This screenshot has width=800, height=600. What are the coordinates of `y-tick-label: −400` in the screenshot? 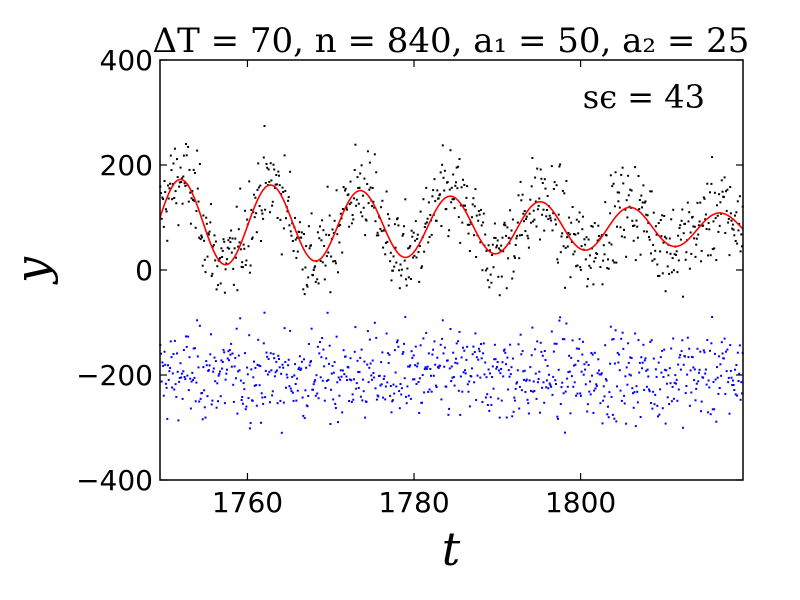 It's located at (114, 480).